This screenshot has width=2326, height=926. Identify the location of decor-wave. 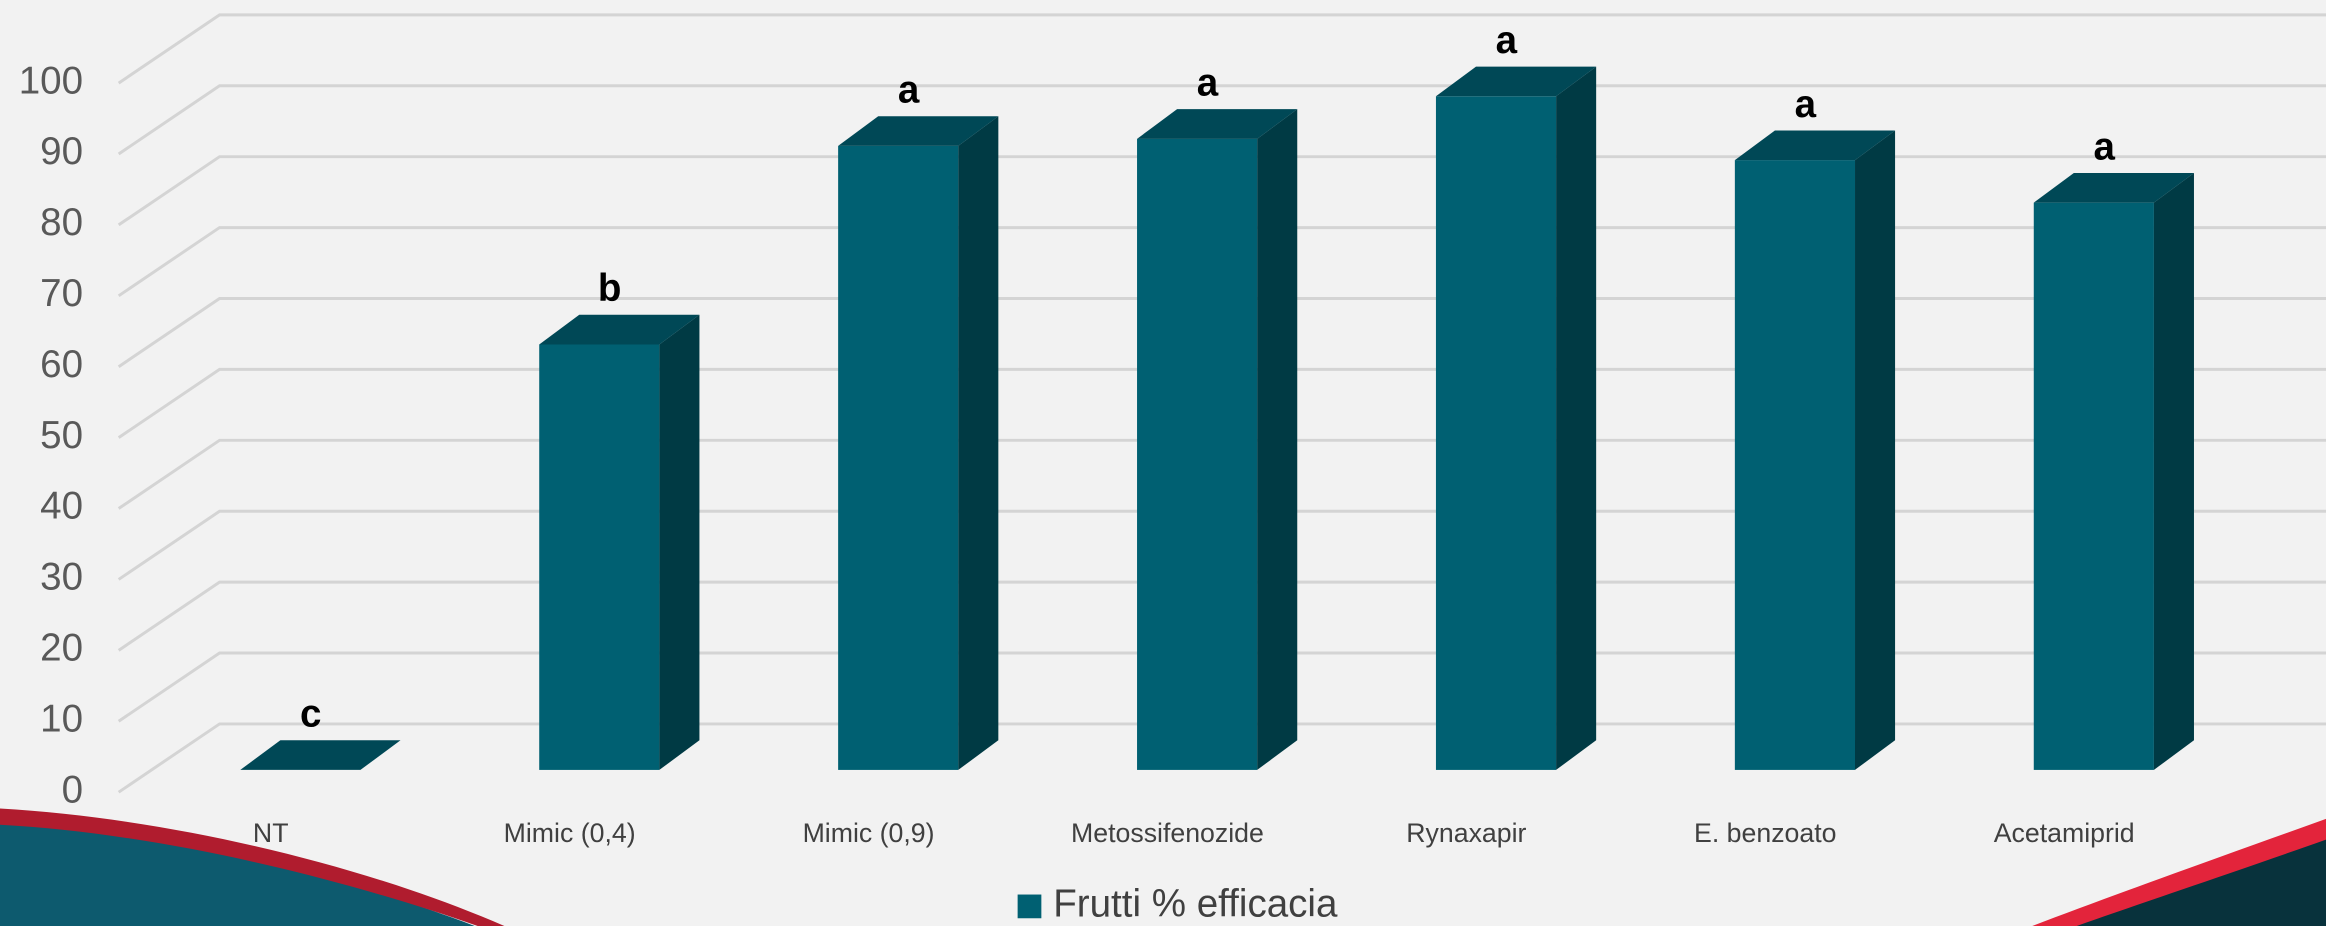
(237, 872).